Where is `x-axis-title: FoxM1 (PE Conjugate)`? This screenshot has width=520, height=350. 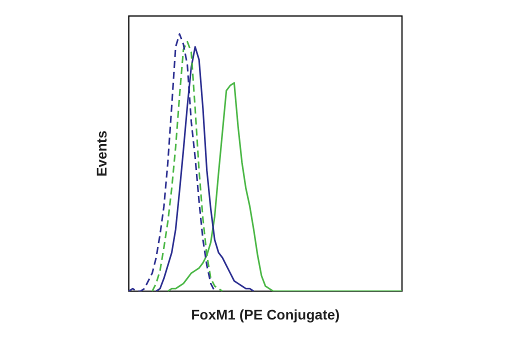
x-axis-title: FoxM1 (PE Conjugate) is located at coordinates (265, 314).